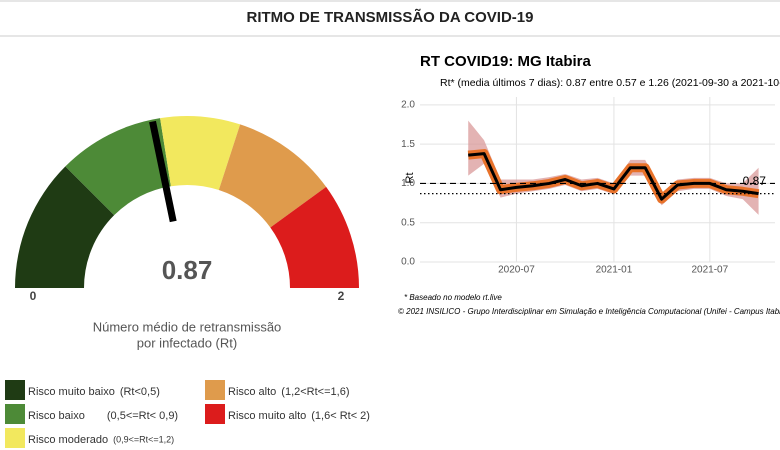 The height and width of the screenshot is (450, 780). I want to click on legend-range: (0,9<=Rt<=1,2), so click(143, 439).